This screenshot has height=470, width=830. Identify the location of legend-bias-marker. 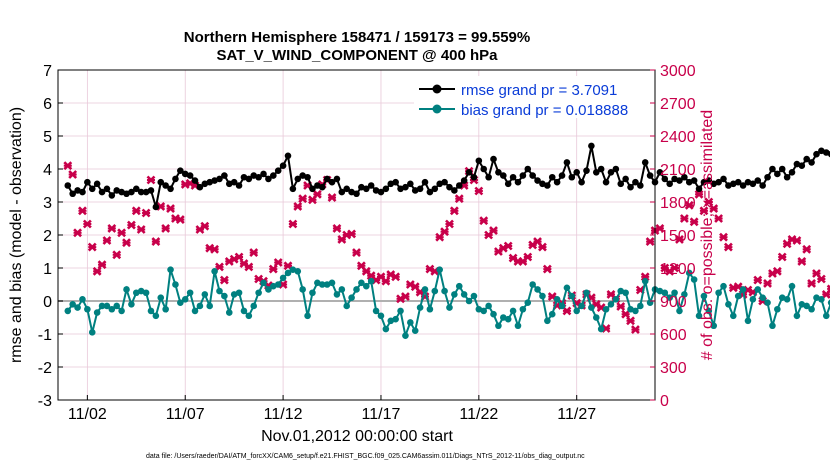
(437, 109).